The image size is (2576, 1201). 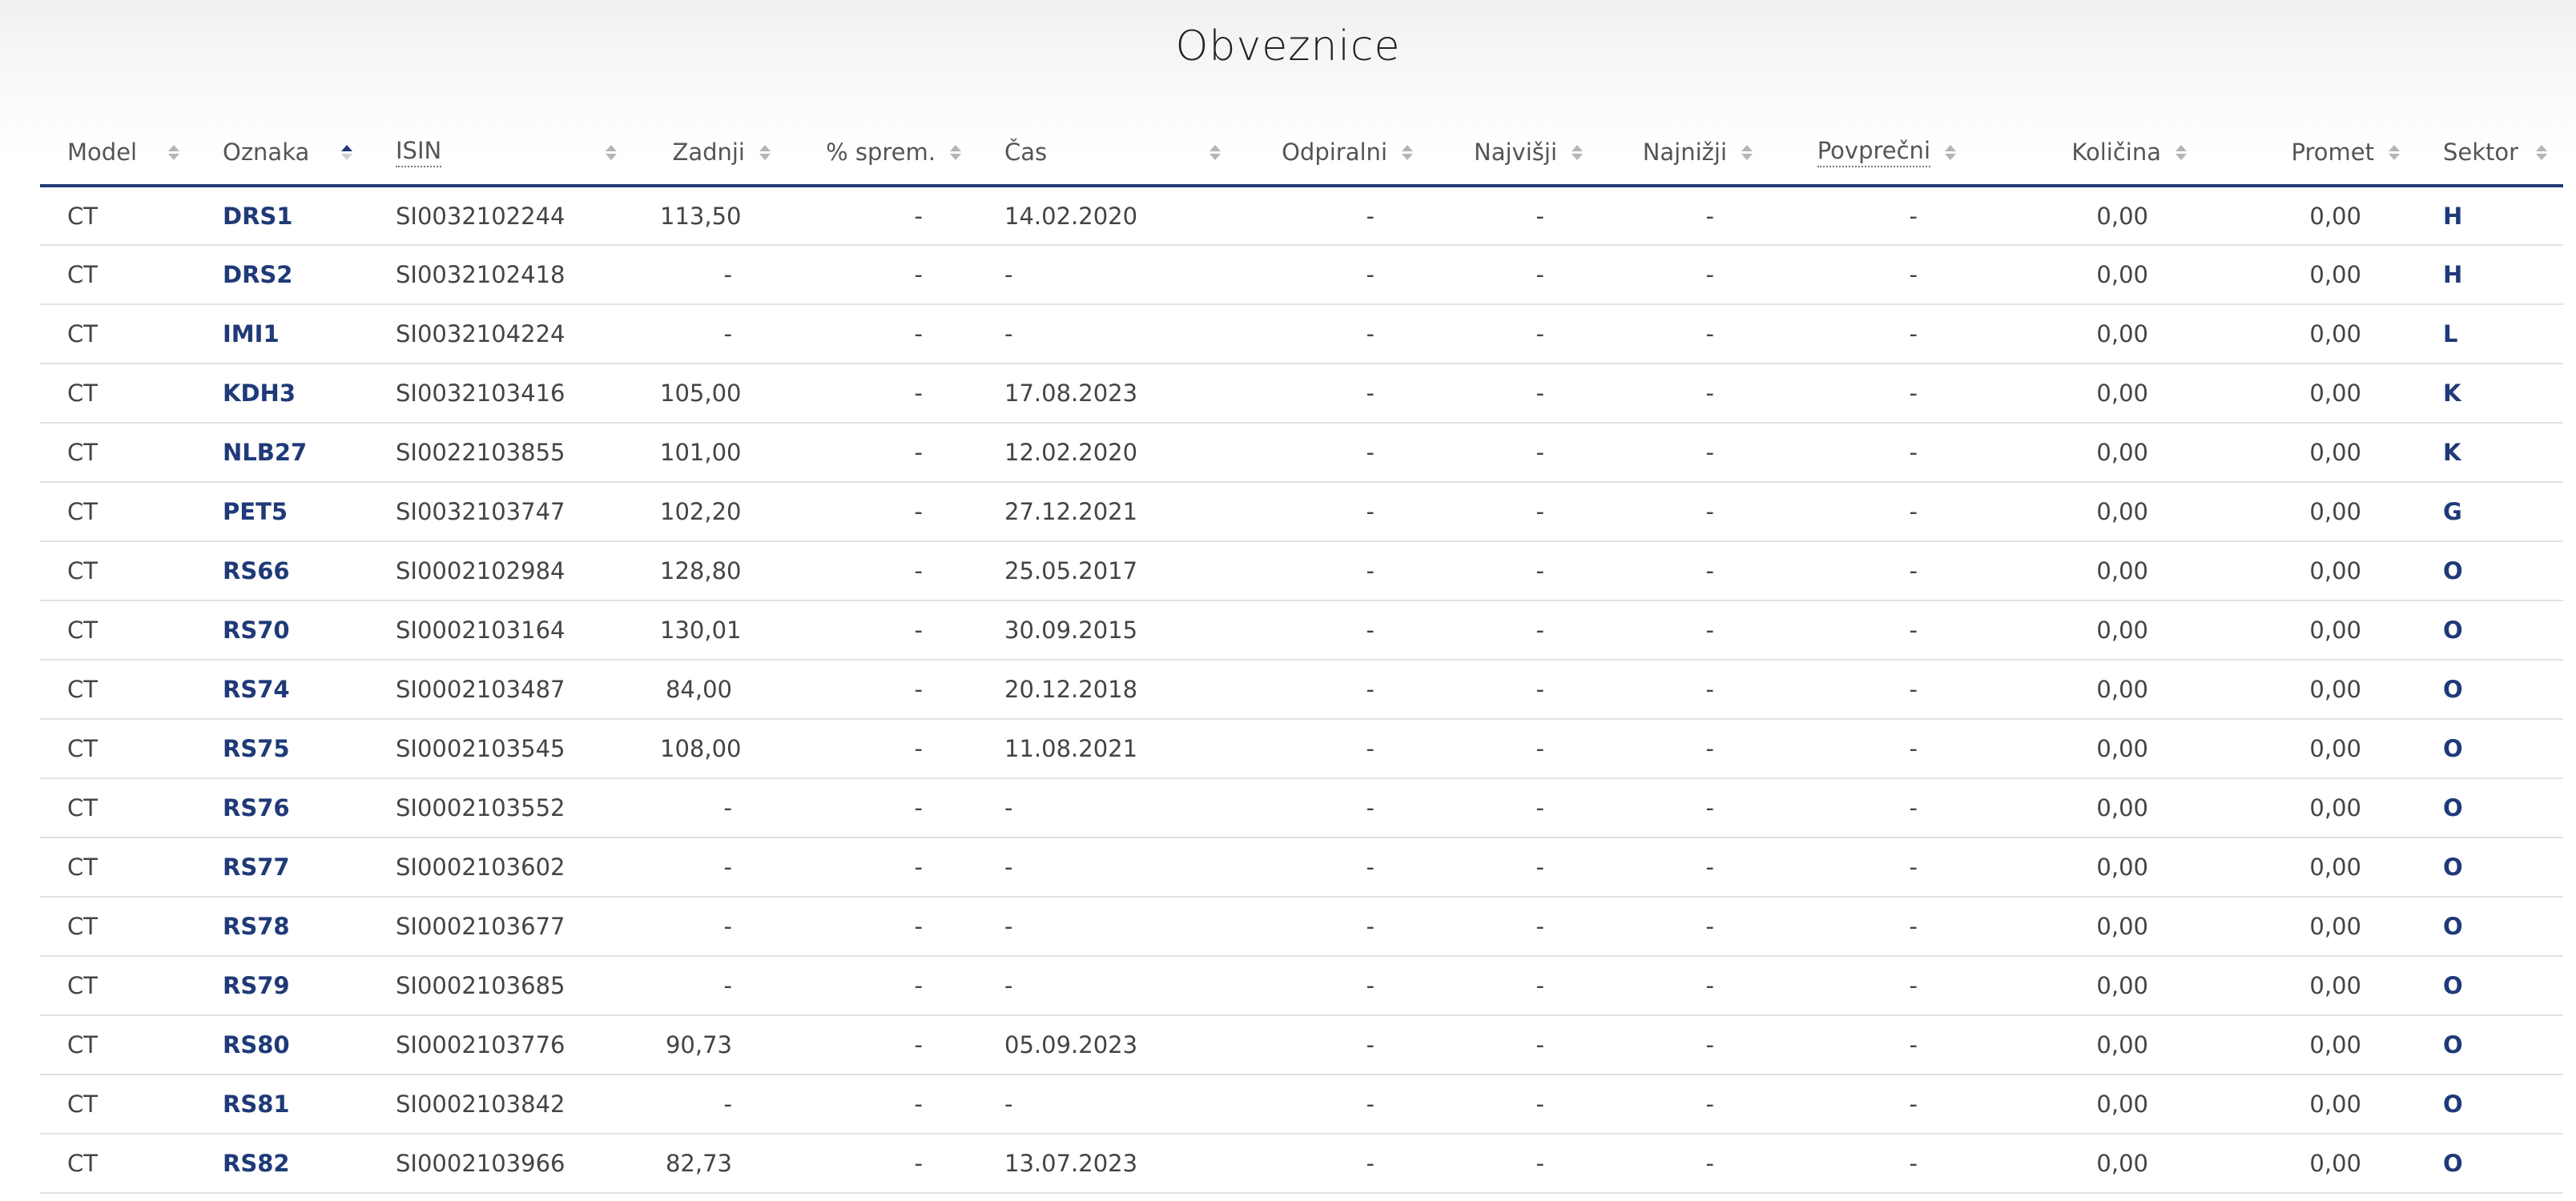 I want to click on column-header-najvisji: Najvišji, so click(x=1514, y=153).